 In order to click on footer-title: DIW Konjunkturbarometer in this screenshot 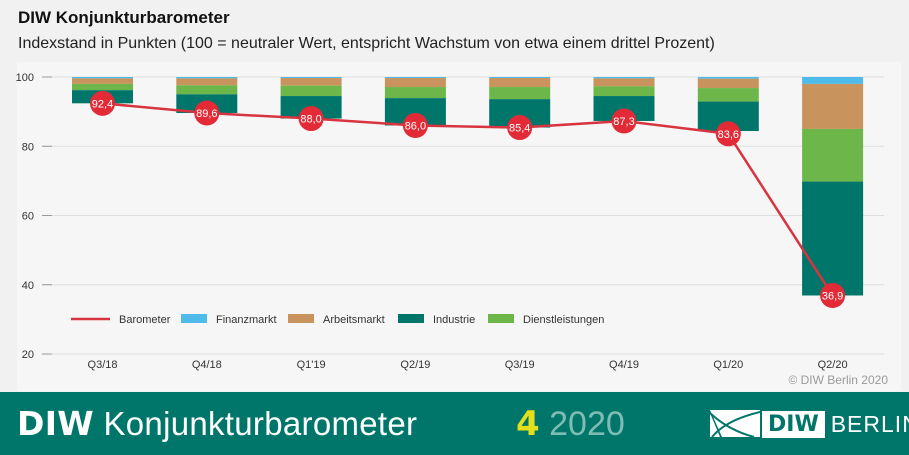, I will do `click(217, 423)`.